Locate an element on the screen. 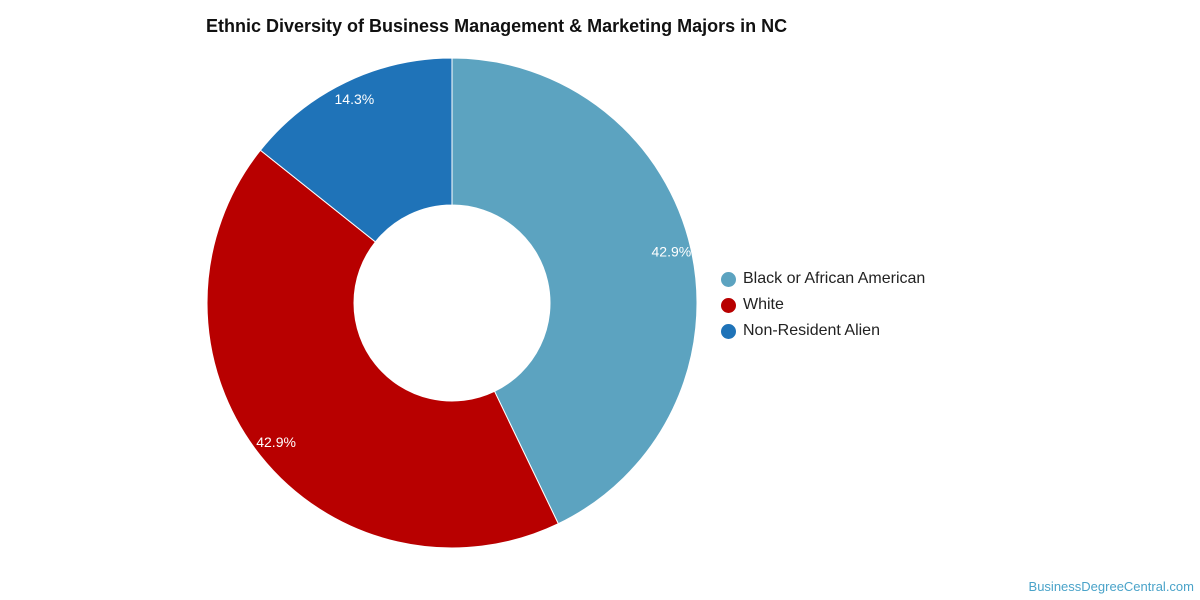 The width and height of the screenshot is (1200, 600). donut-slice-non-resident-alien is located at coordinates (356, 150).